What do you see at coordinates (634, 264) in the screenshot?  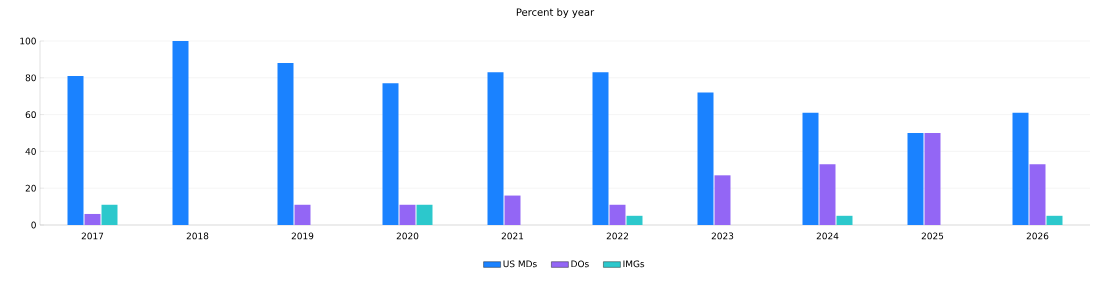 I see `legend-label: IMGs` at bounding box center [634, 264].